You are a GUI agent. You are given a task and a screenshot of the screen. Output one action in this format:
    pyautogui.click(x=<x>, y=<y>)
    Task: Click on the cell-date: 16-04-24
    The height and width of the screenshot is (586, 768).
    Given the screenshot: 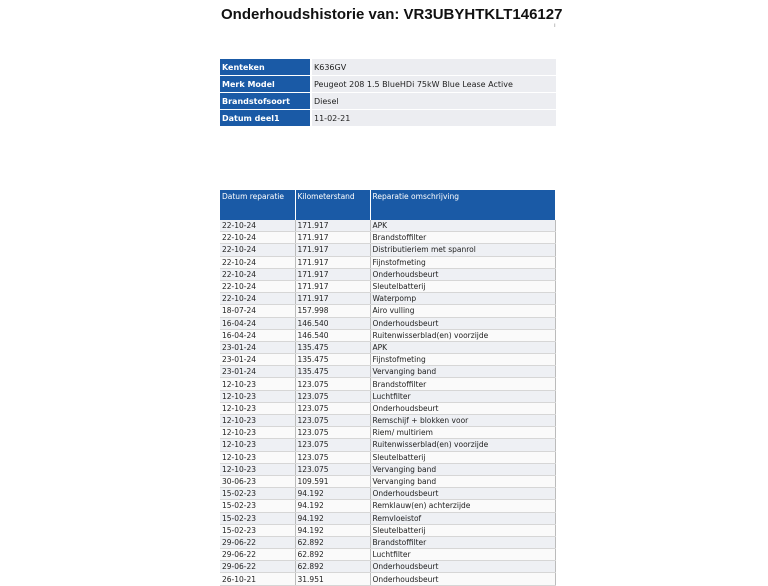 What is the action you would take?
    pyautogui.click(x=258, y=335)
    